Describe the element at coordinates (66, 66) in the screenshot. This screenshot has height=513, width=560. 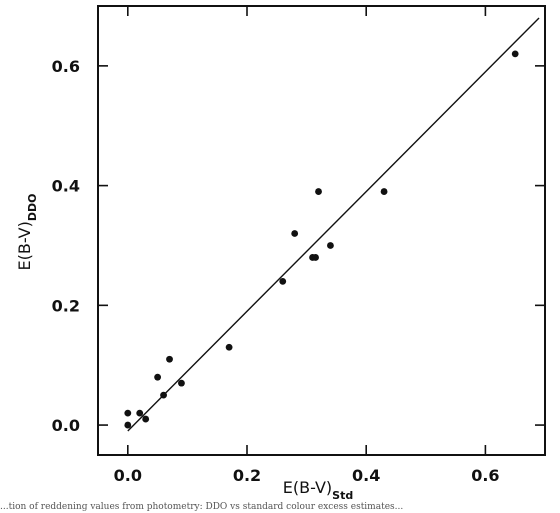
I see `y-tick-label: 0.6` at that location.